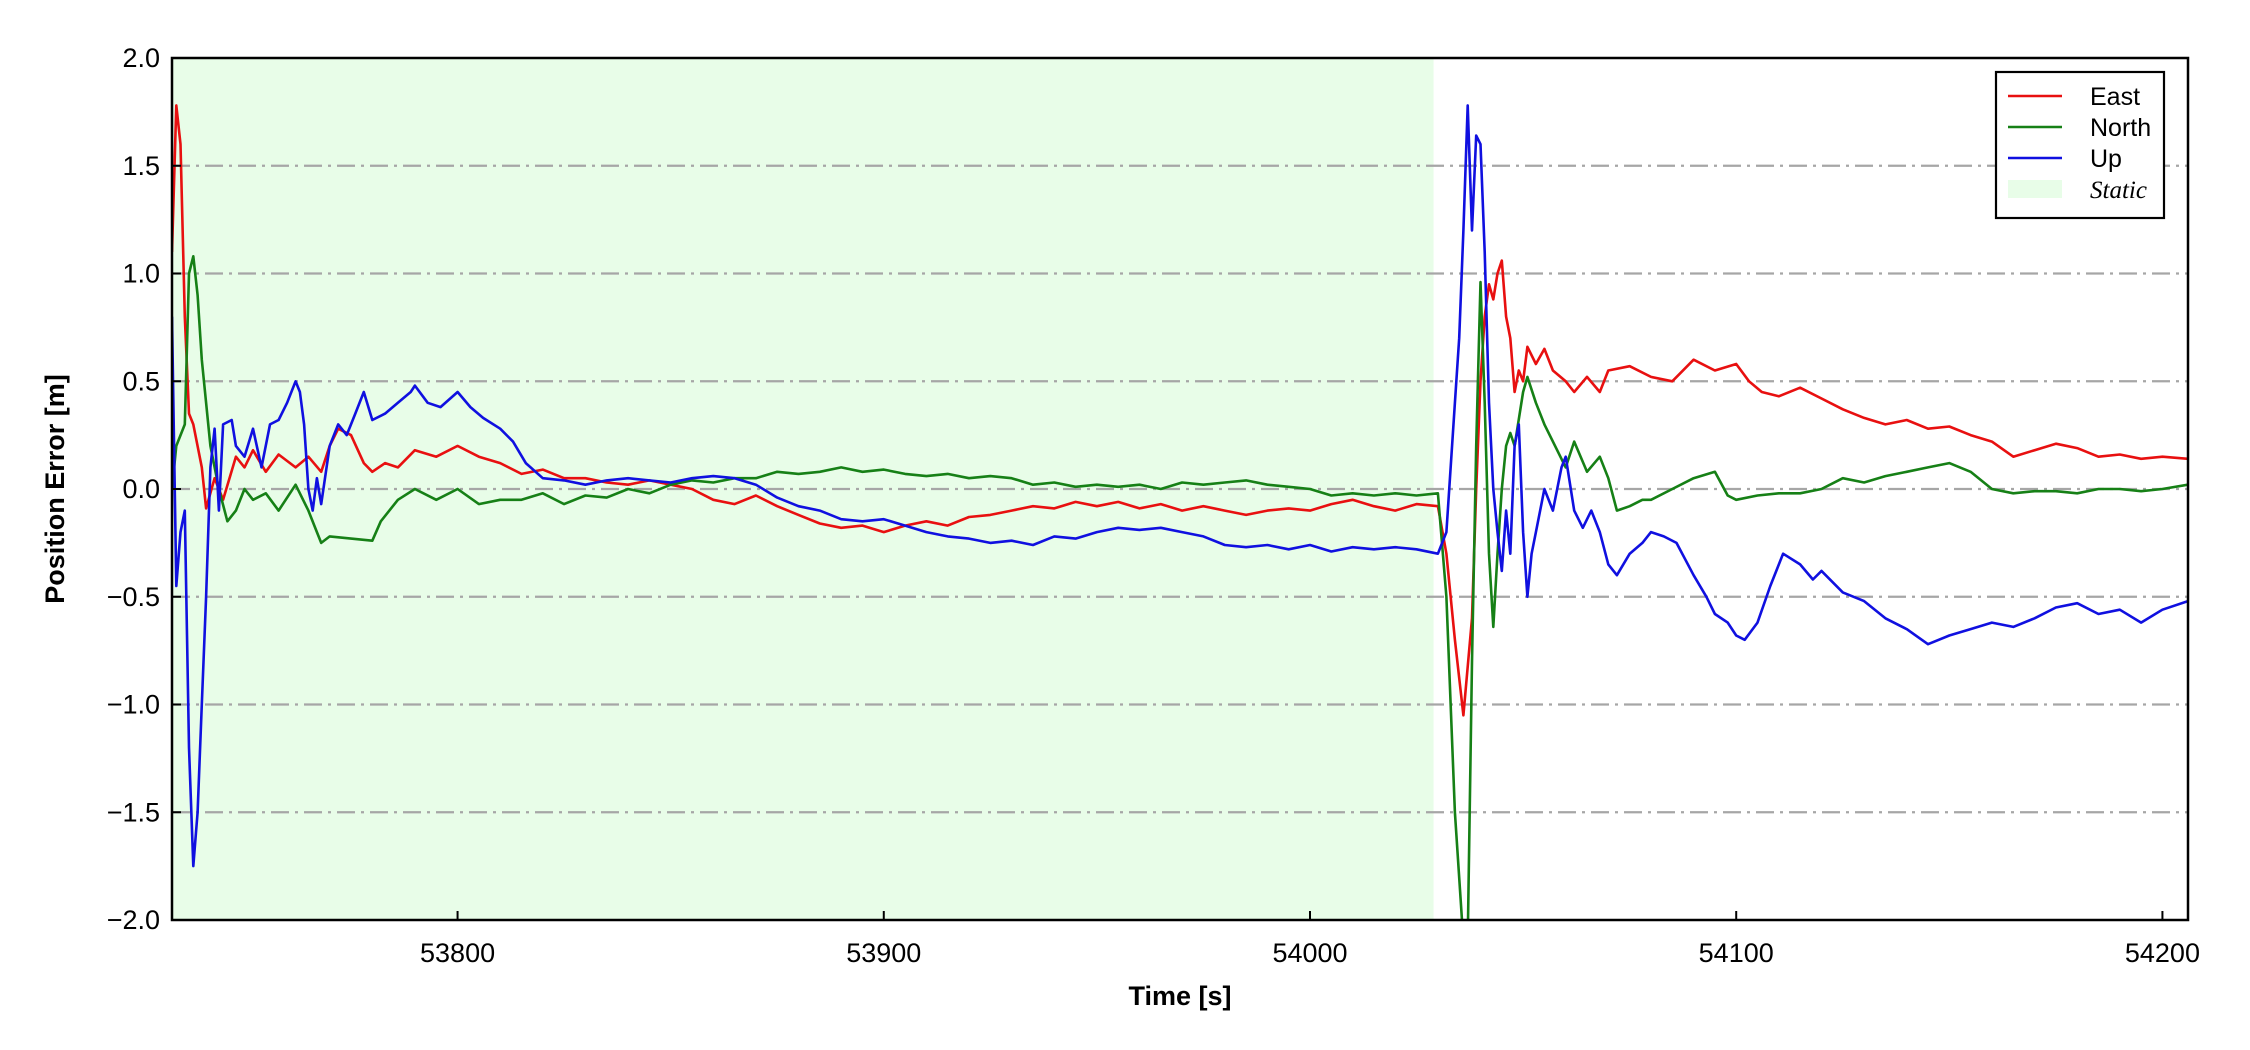 This screenshot has height=1050, width=2250. What do you see at coordinates (2115, 97) in the screenshot?
I see `legend-label: East` at bounding box center [2115, 97].